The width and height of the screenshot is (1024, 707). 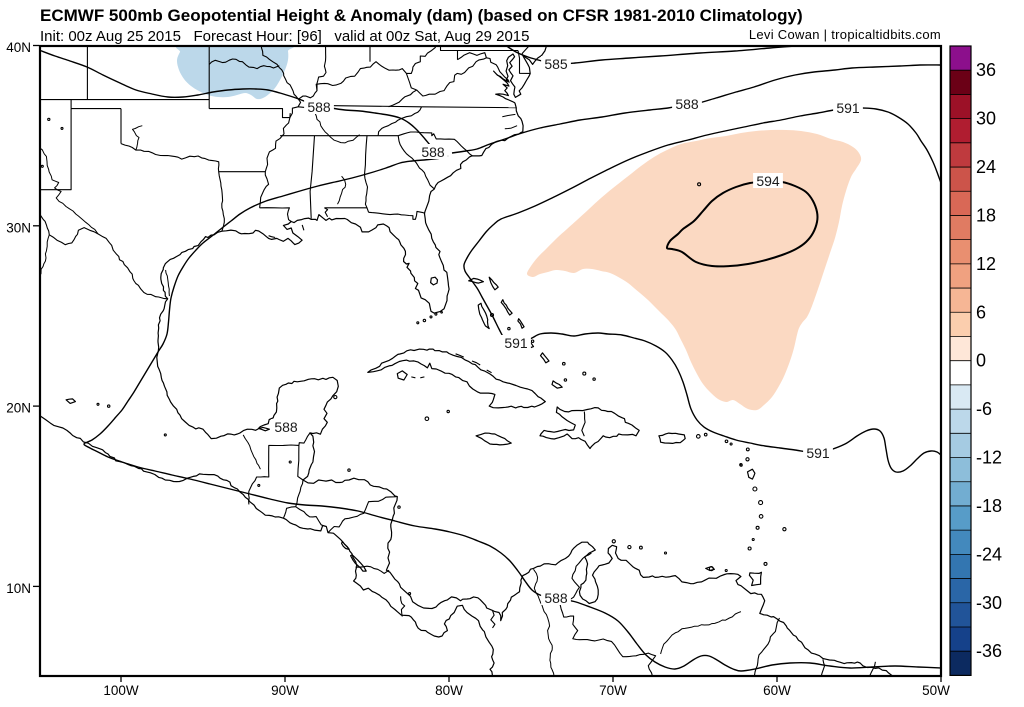 I want to click on svg-text:Levi Cowan | tropicaltidbits.c: Levi Cowan | tropicaltidbits.com, so click(x=845, y=34).